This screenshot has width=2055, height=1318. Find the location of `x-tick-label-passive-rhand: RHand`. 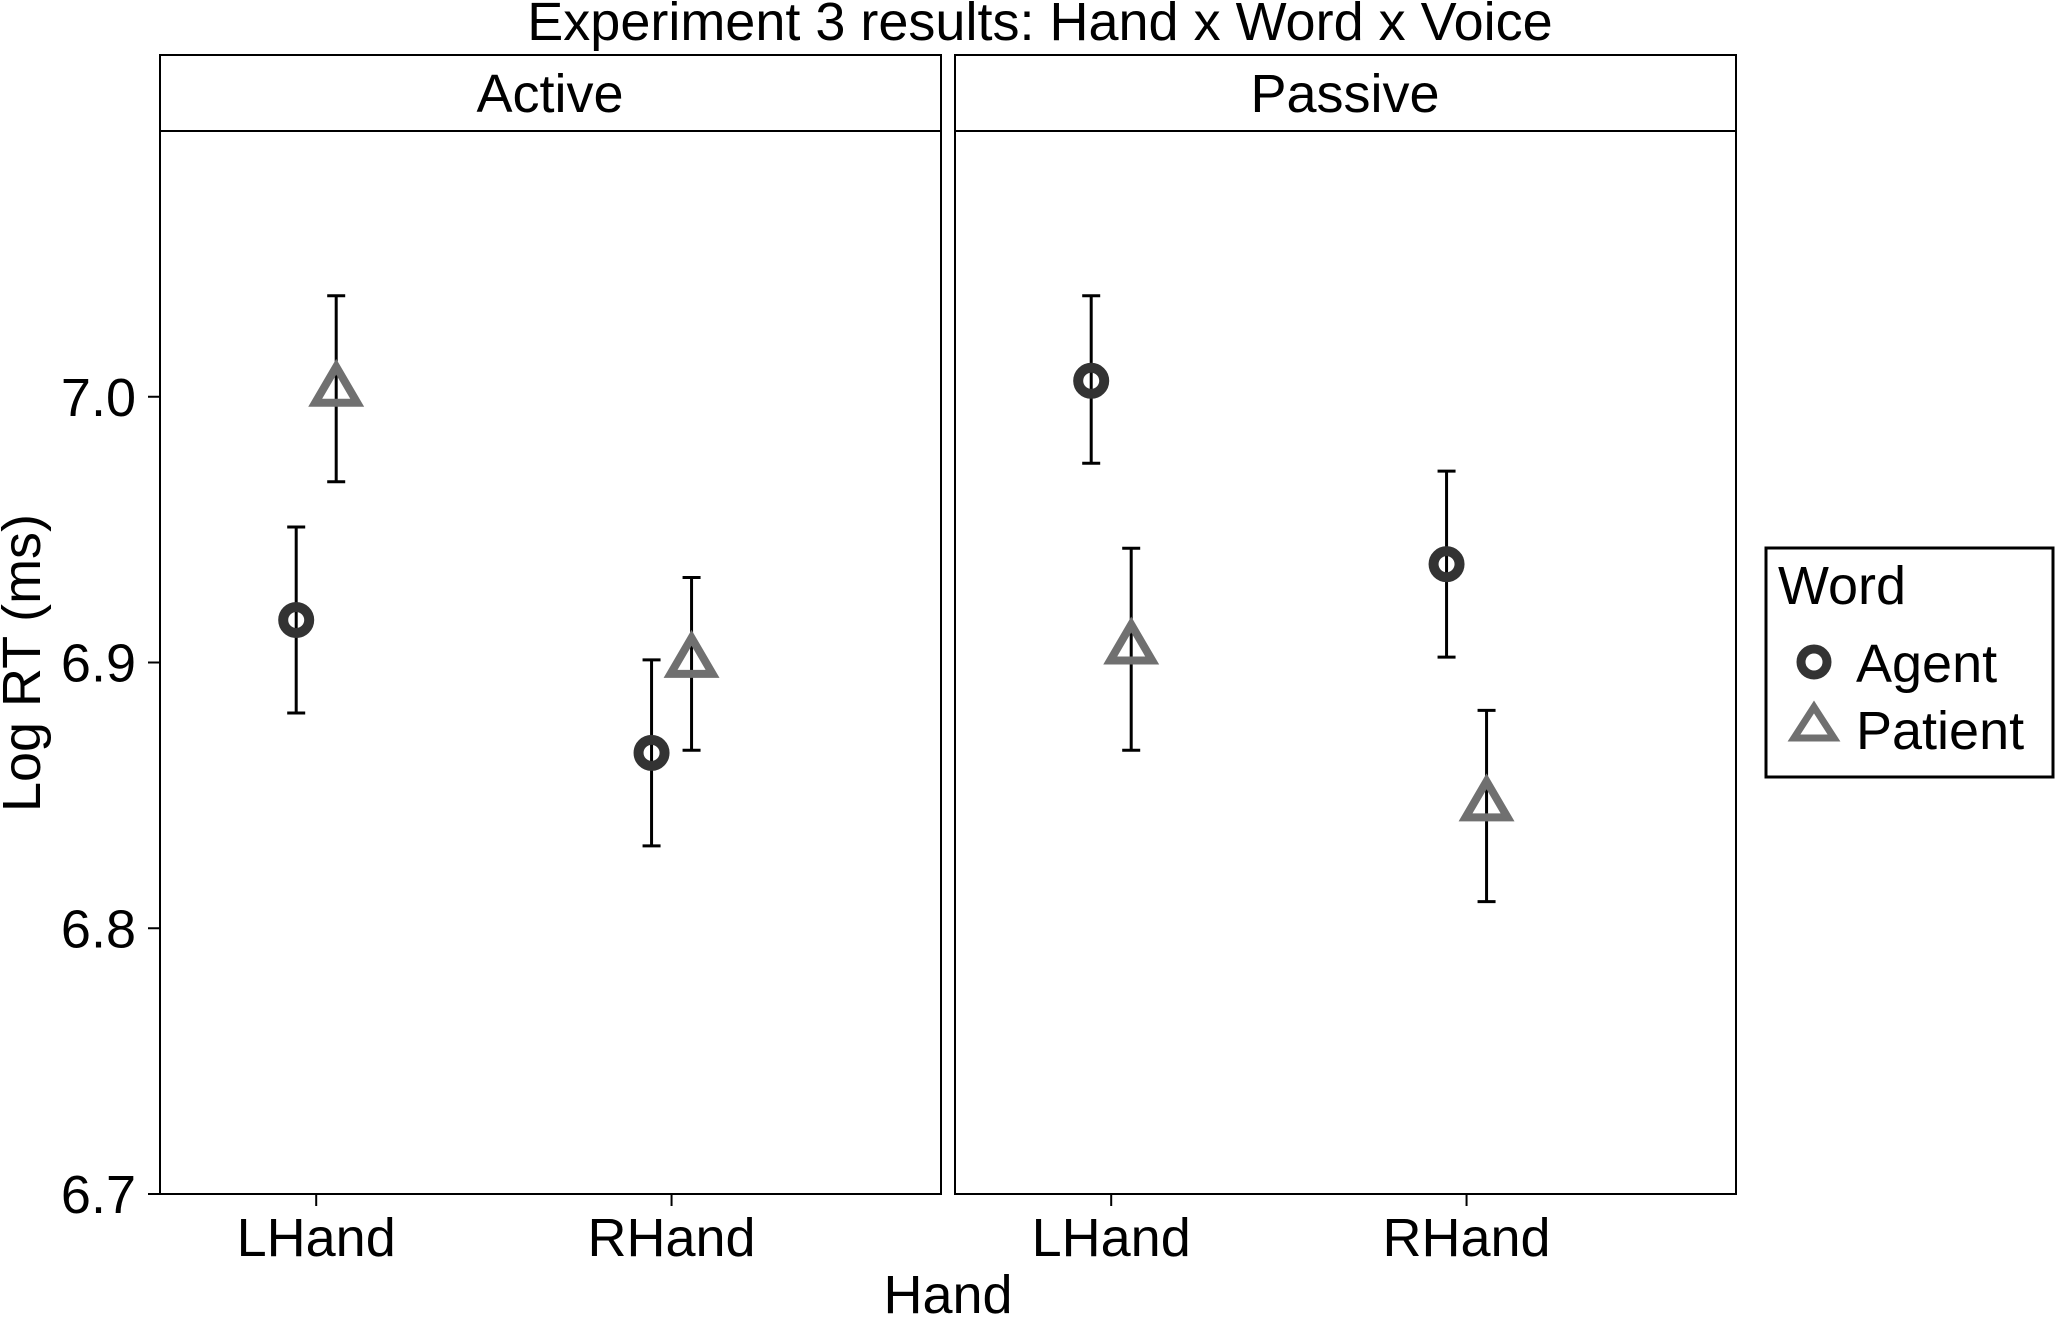

x-tick-label-passive-rhand: RHand is located at coordinates (1467, 1238).